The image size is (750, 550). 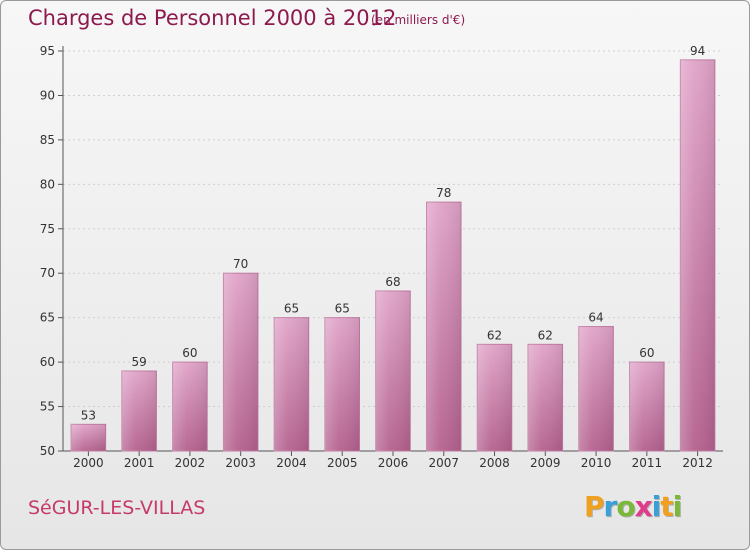 I want to click on y-tick-label: 80, so click(x=47, y=184).